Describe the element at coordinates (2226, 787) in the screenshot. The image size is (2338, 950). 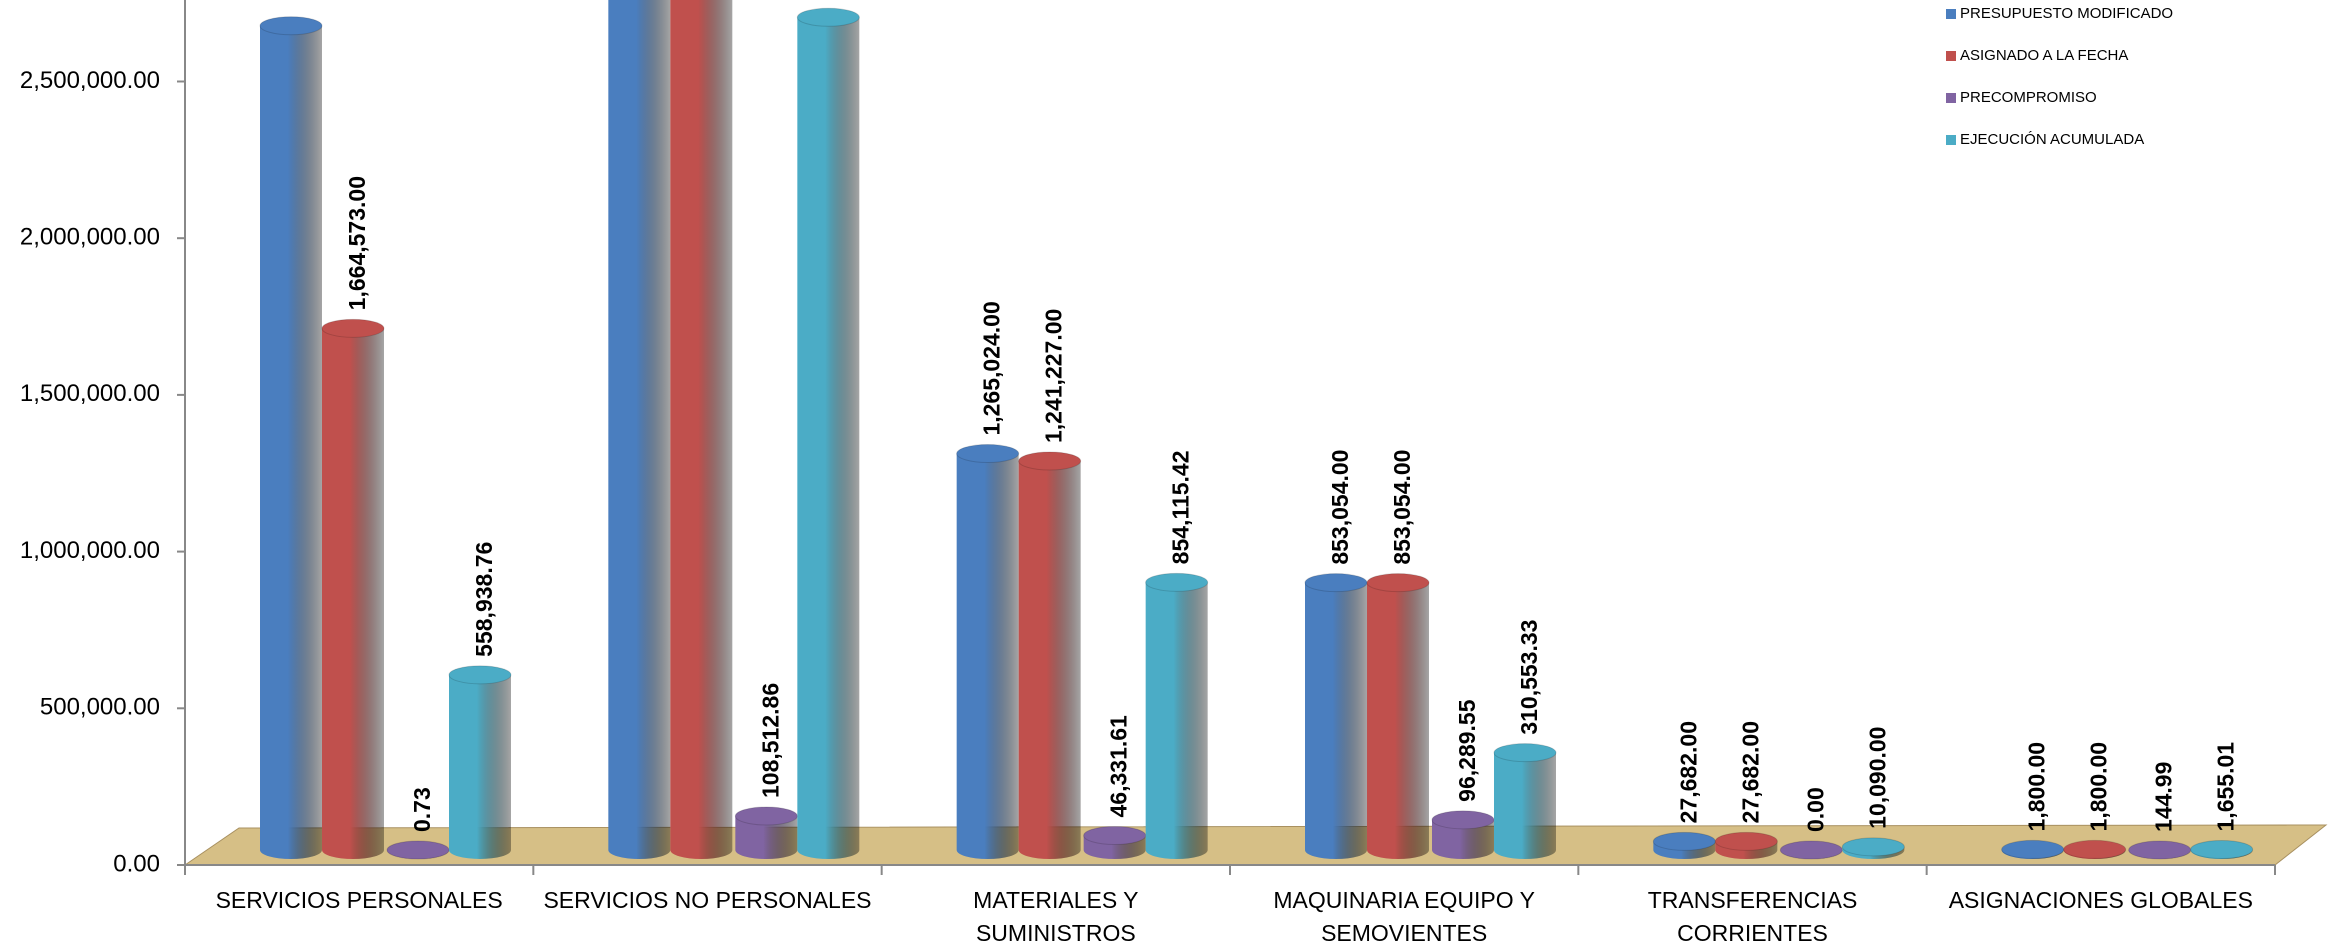
I see `data-label: 1,655.01` at that location.